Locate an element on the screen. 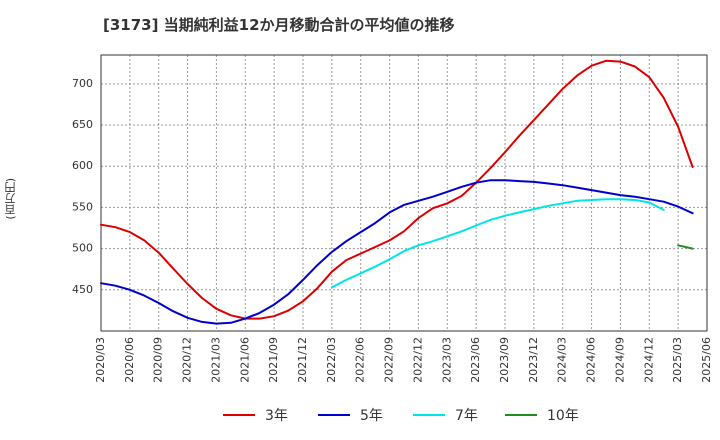 Image resolution: width=720 pixels, height=440 pixels. y-tick-label: 650 is located at coordinates (82, 124).